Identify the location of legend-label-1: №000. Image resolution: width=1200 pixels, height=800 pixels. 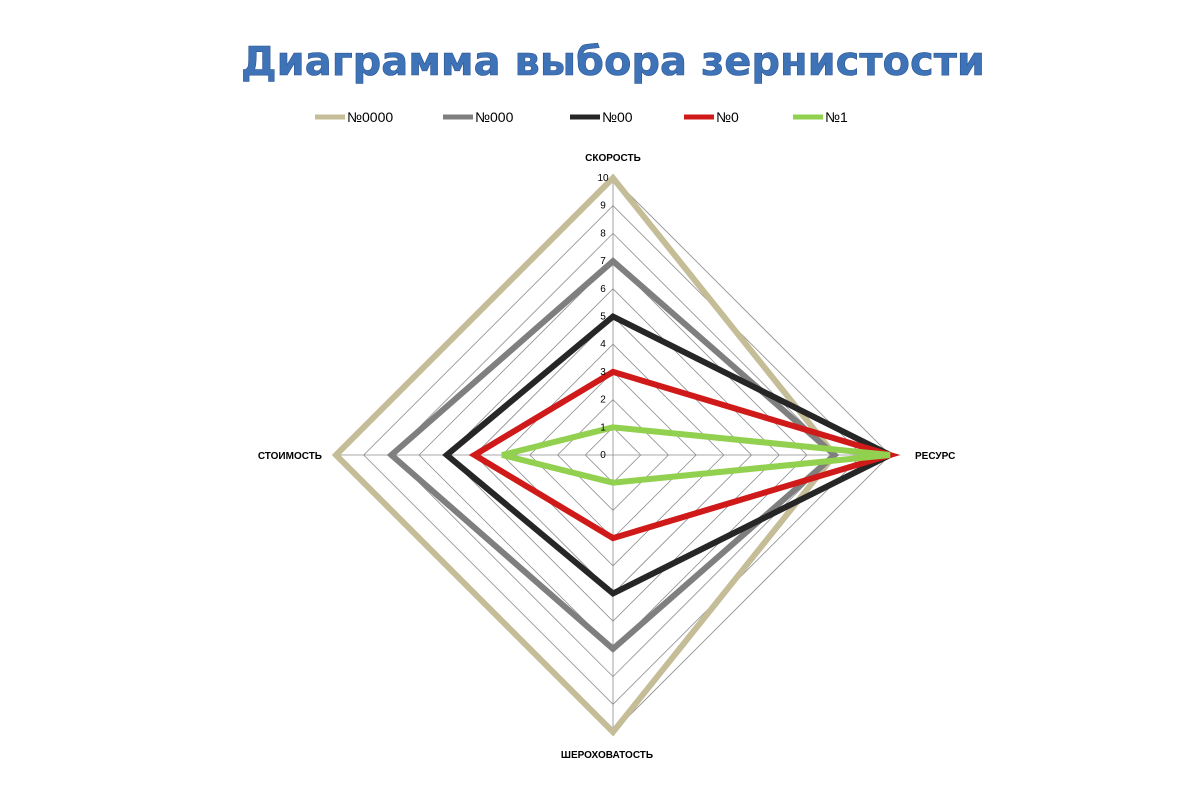
(494, 117).